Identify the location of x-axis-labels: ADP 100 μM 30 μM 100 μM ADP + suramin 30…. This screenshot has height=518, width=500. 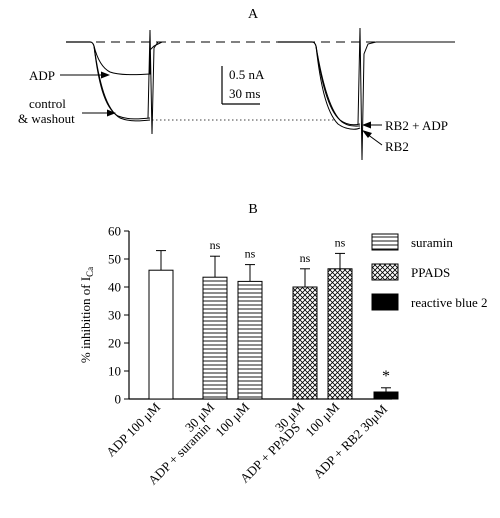
(246, 443).